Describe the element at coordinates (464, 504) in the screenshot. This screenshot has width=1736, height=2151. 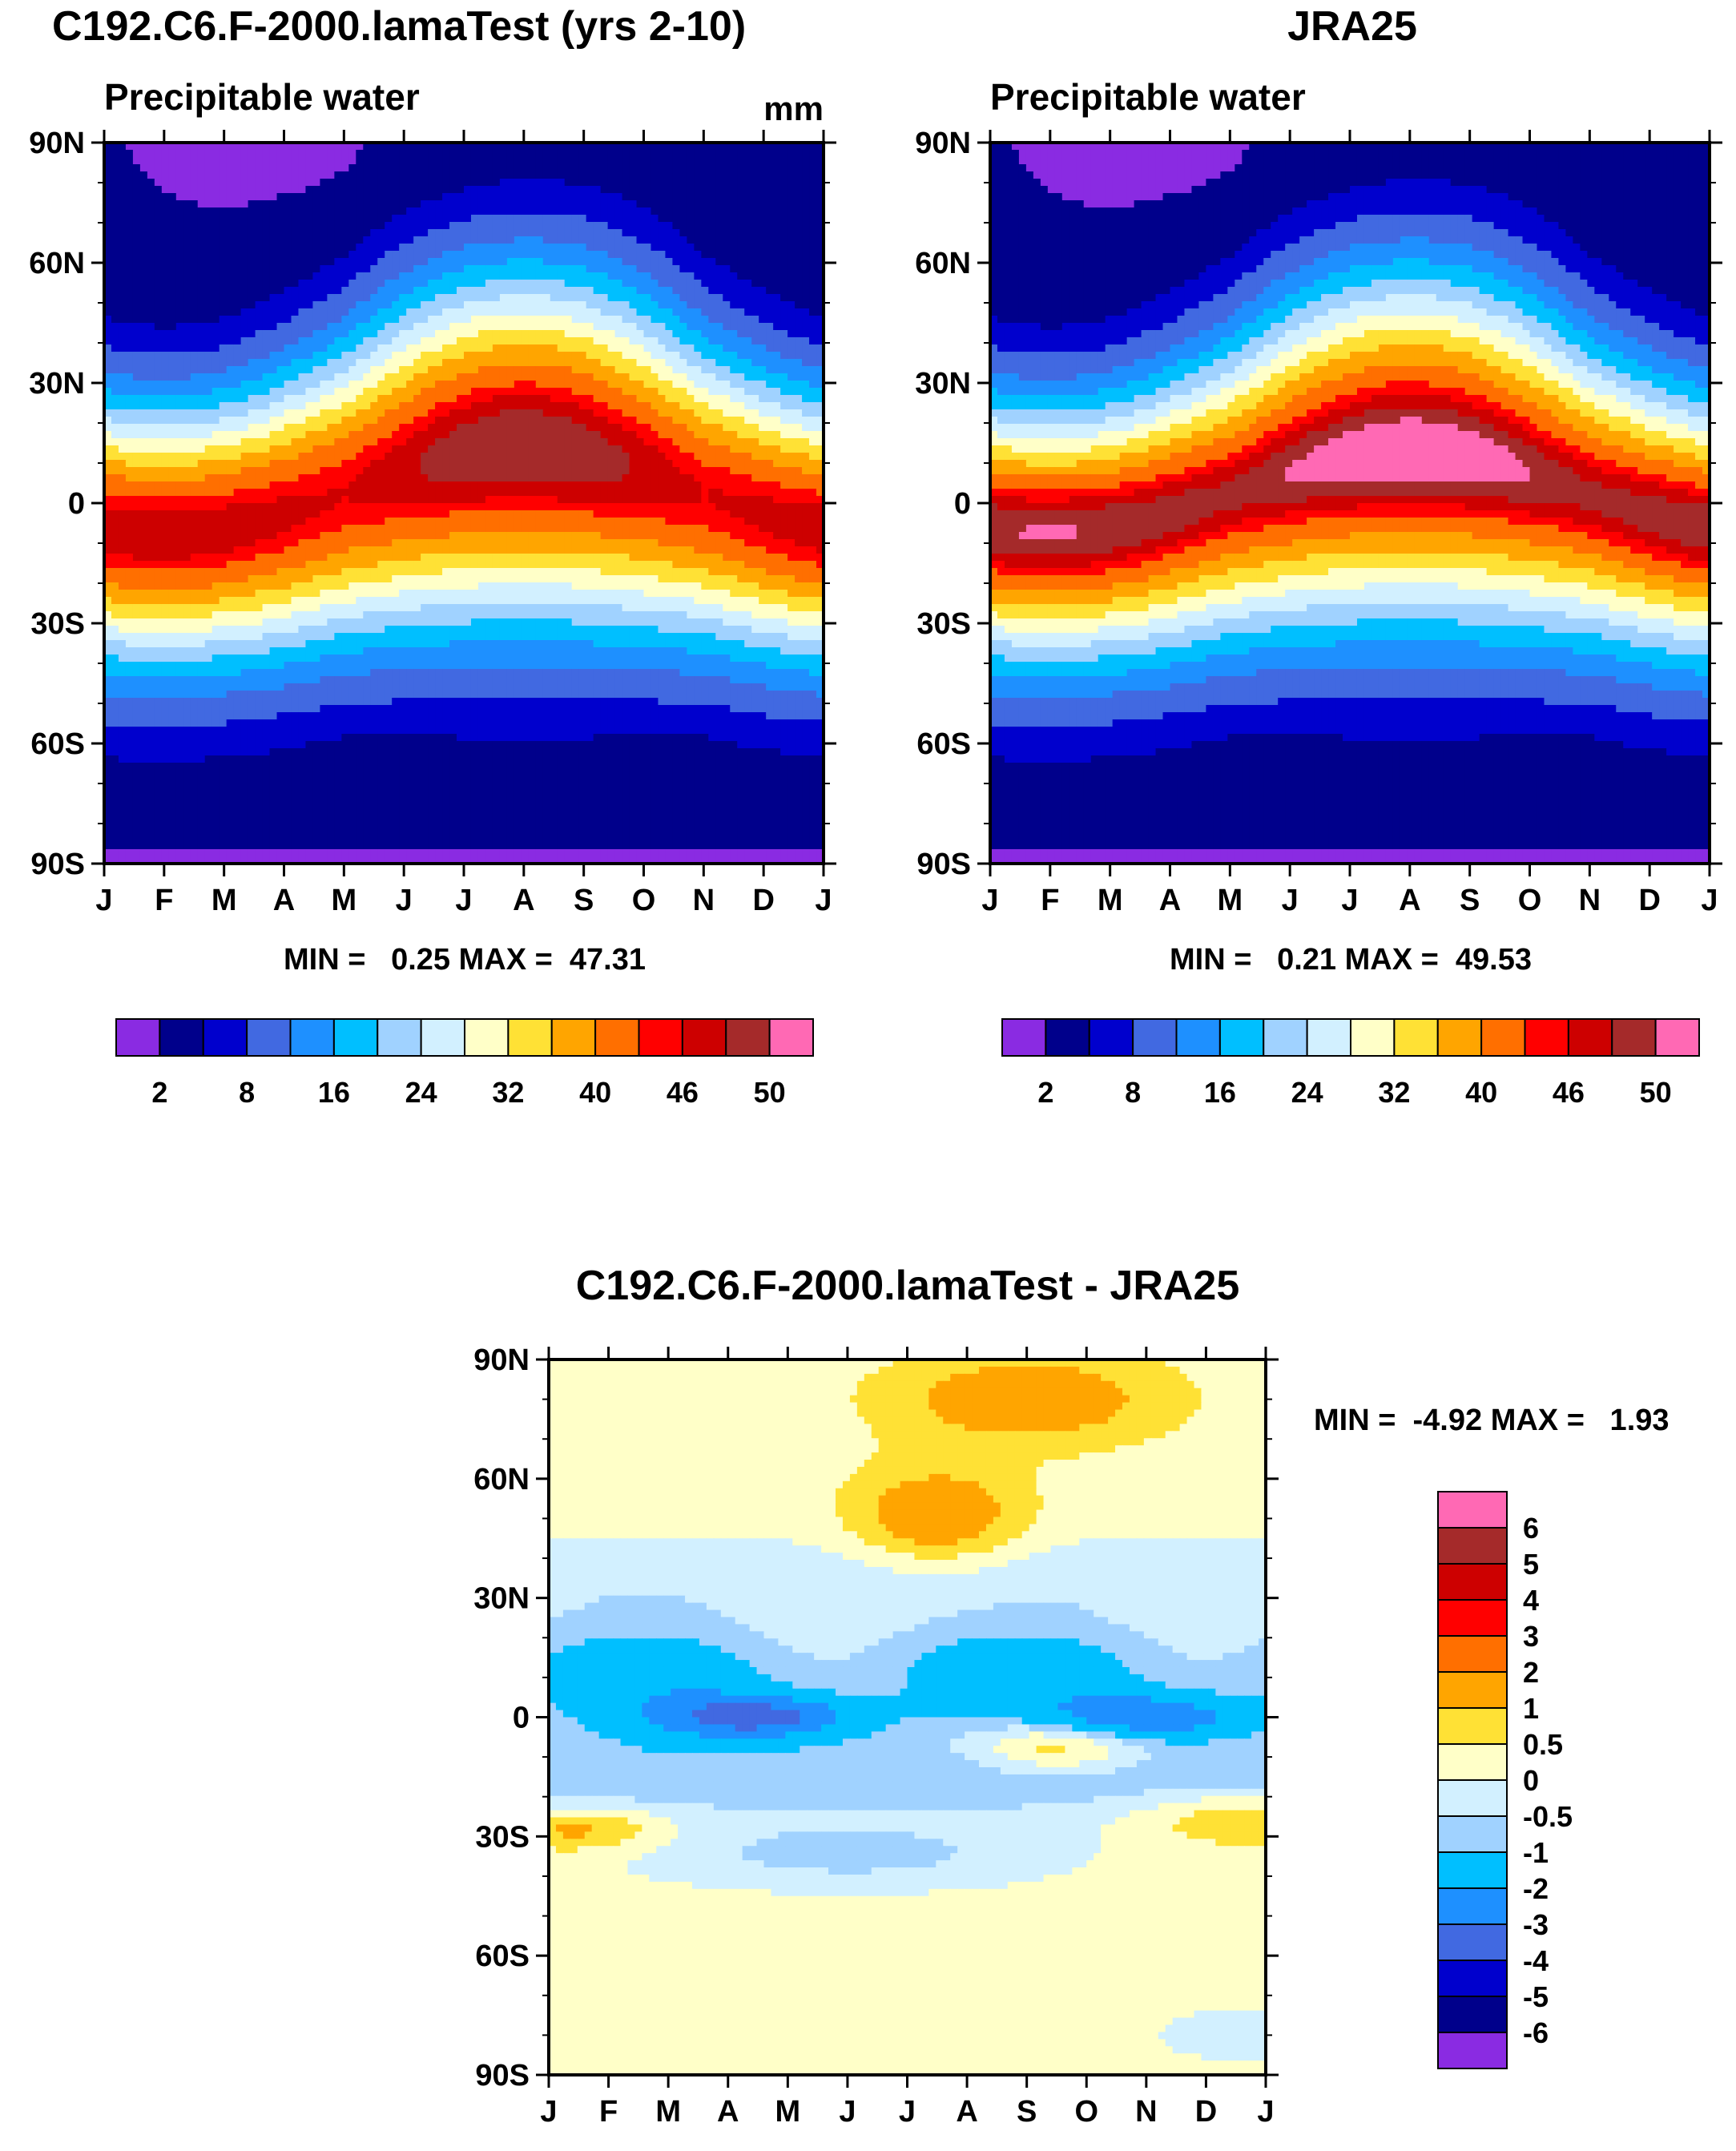
I see `panel-model-contour-field` at that location.